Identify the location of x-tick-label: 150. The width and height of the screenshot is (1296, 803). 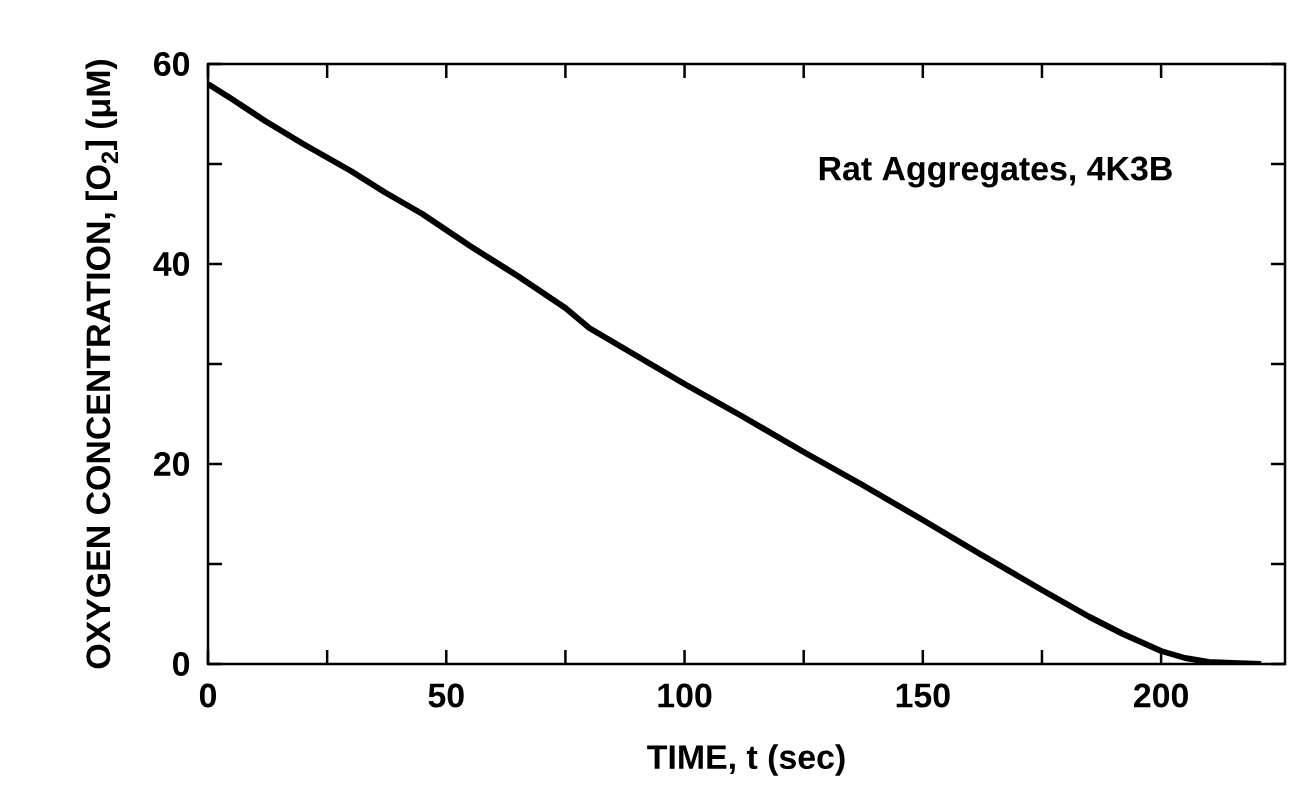
(923, 695).